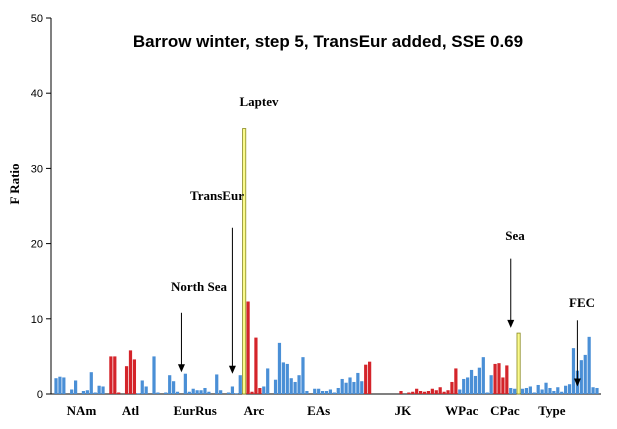  What do you see at coordinates (37, 19) in the screenshot?
I see `y-tick-label: 50` at bounding box center [37, 19].